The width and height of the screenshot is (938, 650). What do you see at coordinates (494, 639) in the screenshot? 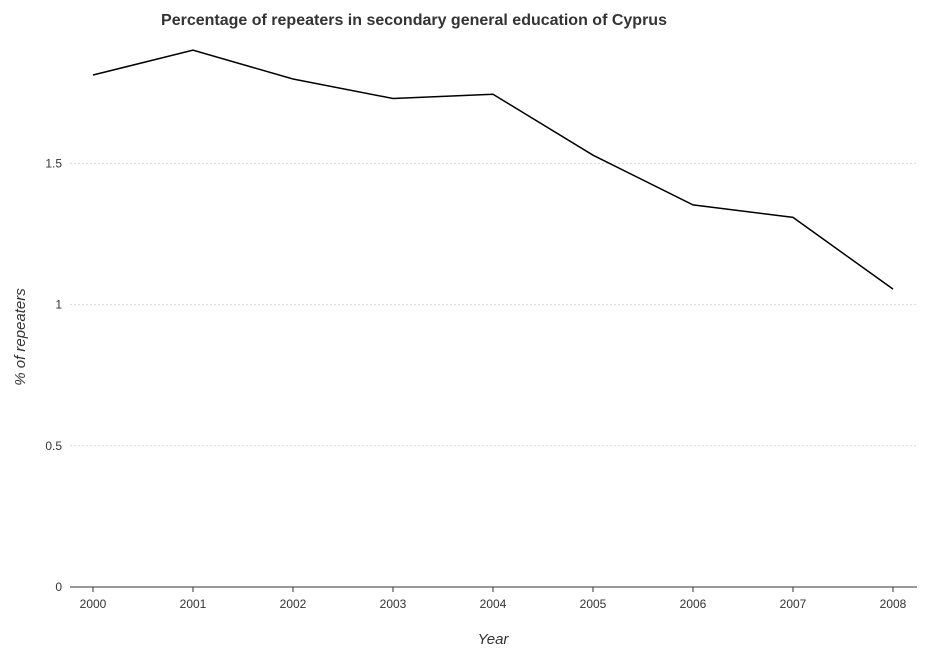
I see `x-axis-title: Year` at bounding box center [494, 639].